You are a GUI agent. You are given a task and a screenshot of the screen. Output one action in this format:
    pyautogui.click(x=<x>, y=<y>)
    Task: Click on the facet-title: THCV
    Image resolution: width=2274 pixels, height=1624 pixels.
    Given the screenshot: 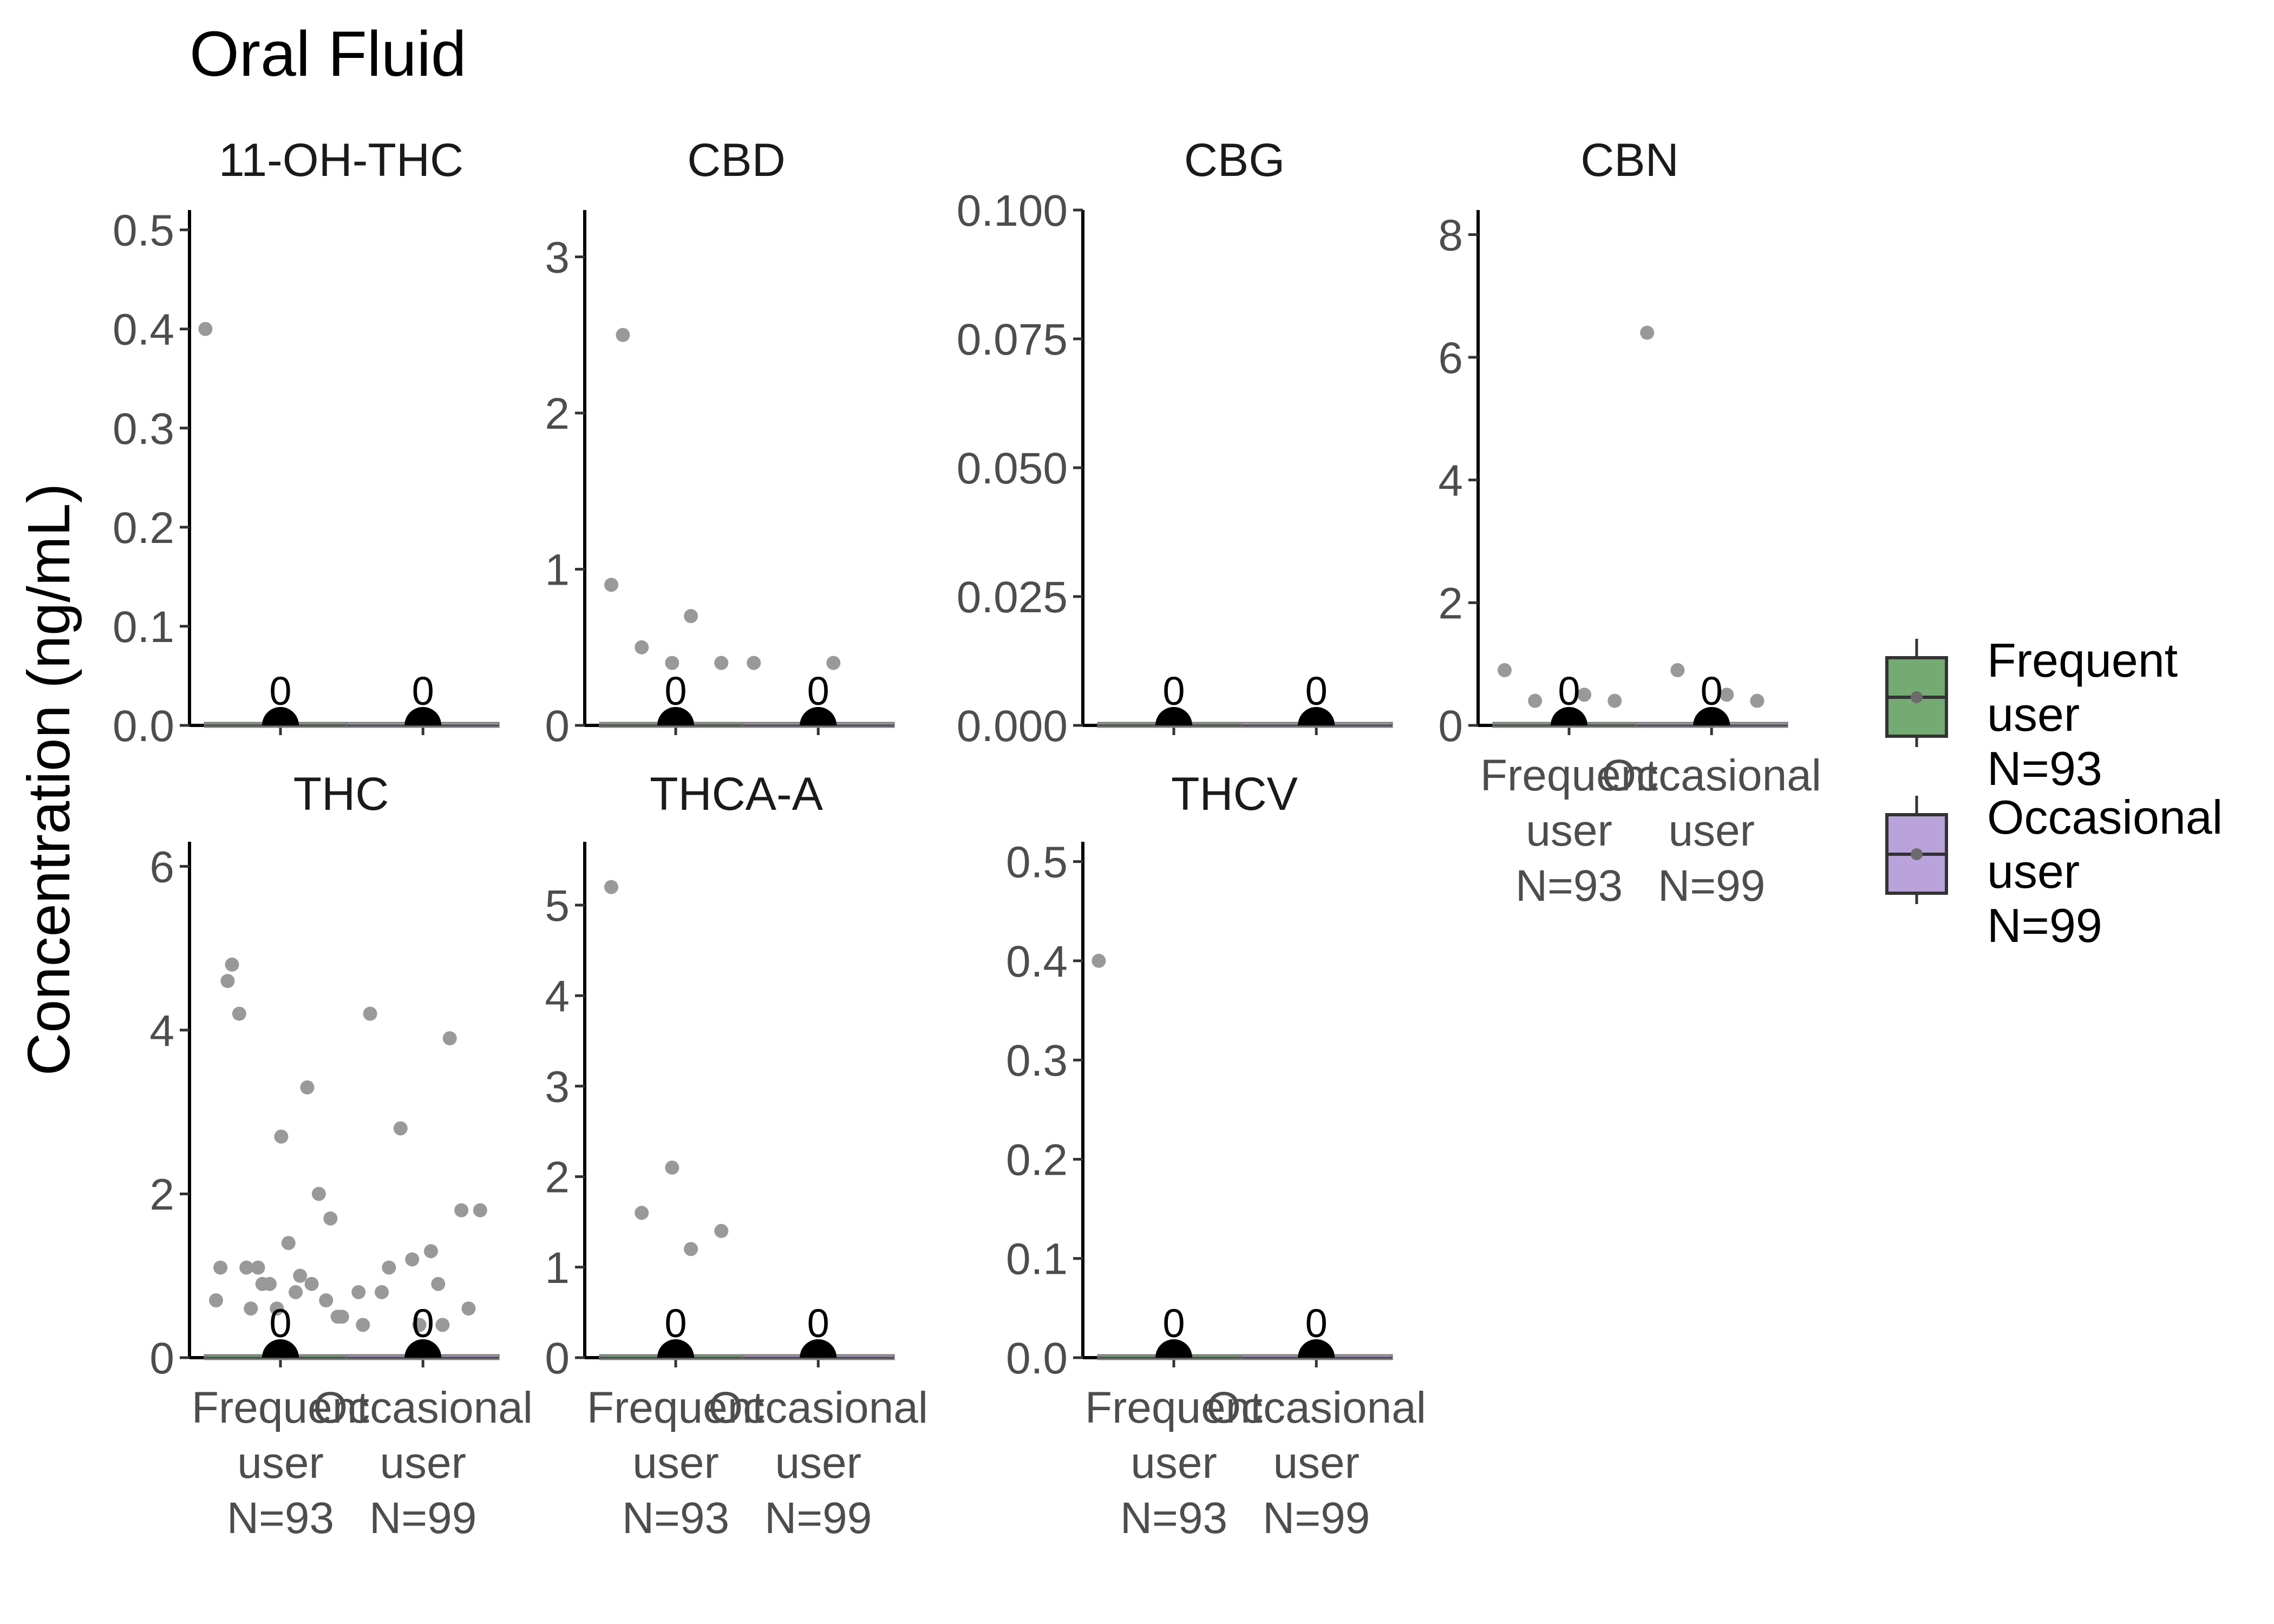 What is the action you would take?
    pyautogui.click(x=1234, y=794)
    